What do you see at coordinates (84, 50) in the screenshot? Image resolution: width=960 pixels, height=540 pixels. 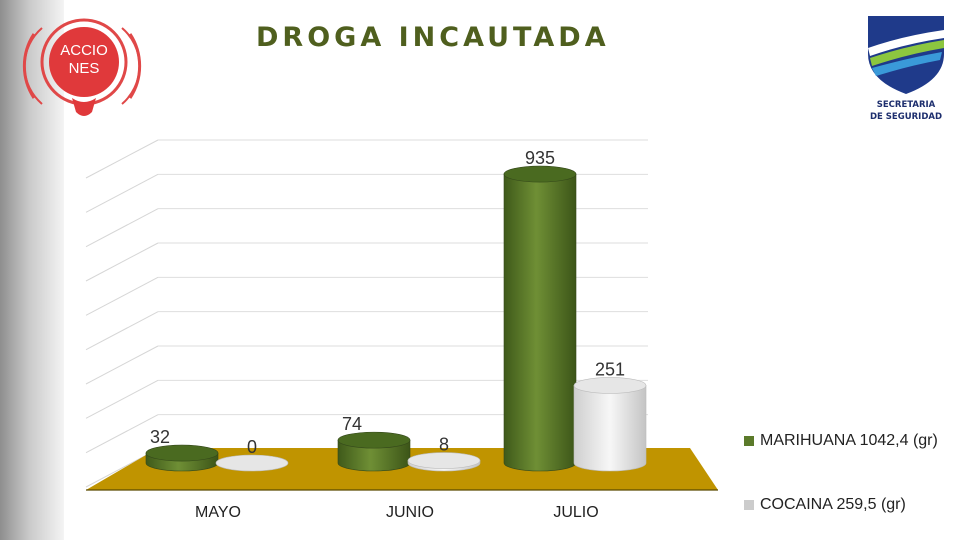 I see `logo-text-line1: ACCIO` at bounding box center [84, 50].